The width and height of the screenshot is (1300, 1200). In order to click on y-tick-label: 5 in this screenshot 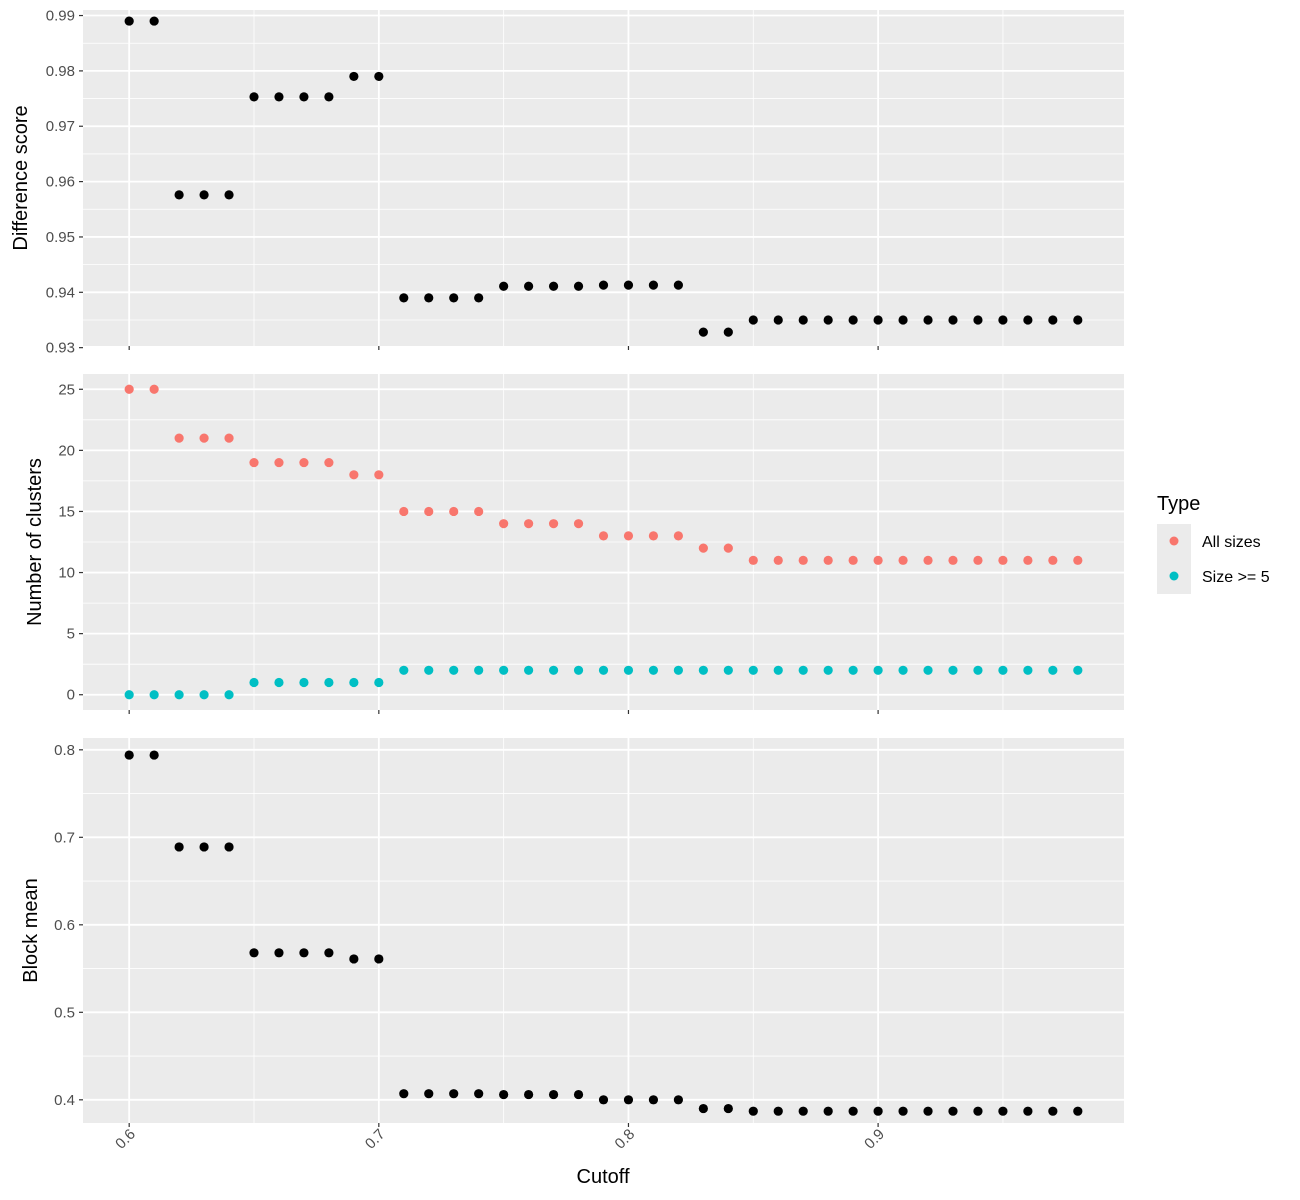, I will do `click(71, 634)`.